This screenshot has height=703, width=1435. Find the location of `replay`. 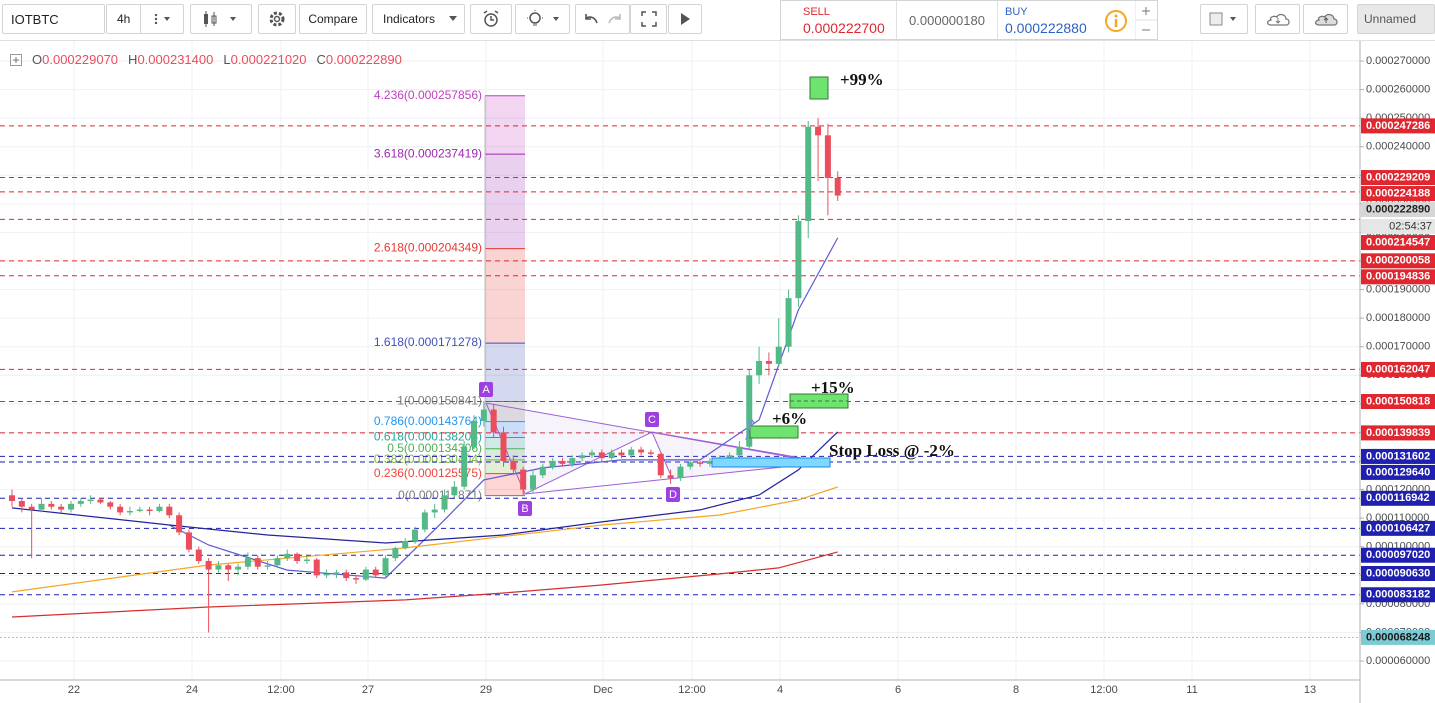

replay is located at coordinates (685, 19).